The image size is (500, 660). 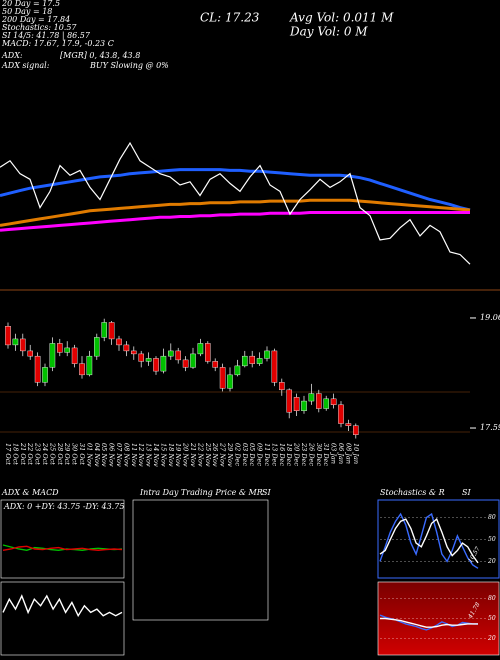 What do you see at coordinates (223, 454) in the screenshot?
I see `x-tick-label: 27 Nov` at bounding box center [223, 454].